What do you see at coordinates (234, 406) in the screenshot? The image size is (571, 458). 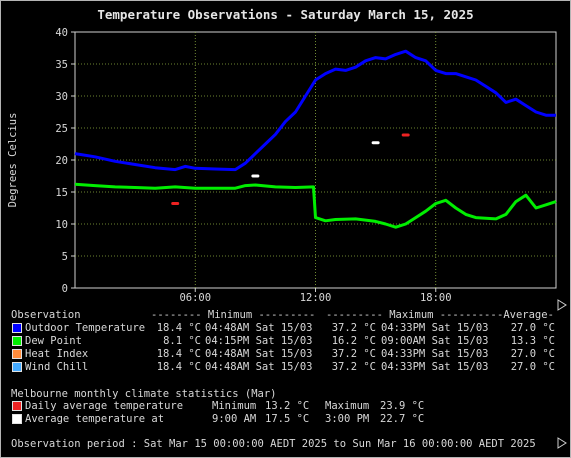 I see `climate-row-min-label: Minimum` at bounding box center [234, 406].